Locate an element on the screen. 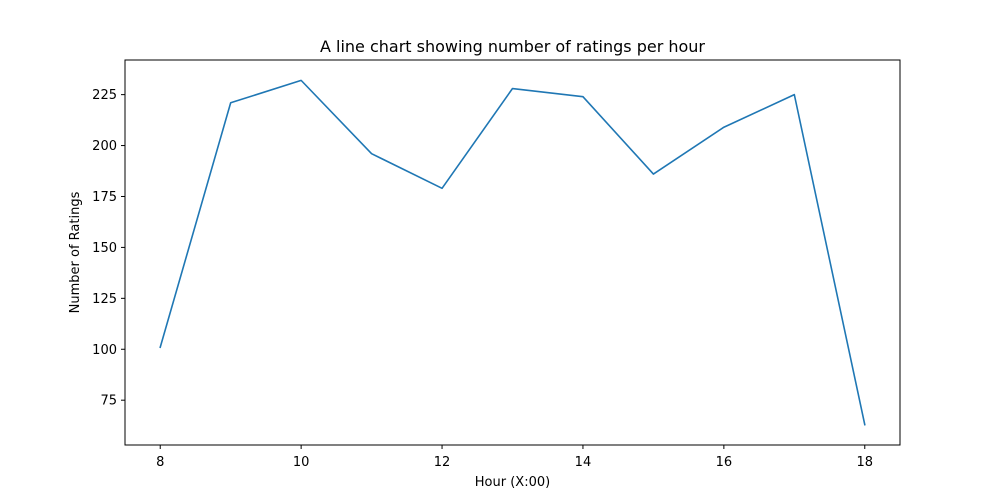  y-tick-label: 125 is located at coordinates (104, 299).